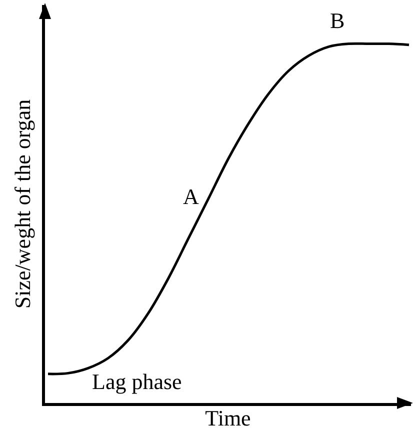 The width and height of the screenshot is (417, 439). Describe the element at coordinates (228, 418) in the screenshot. I see `x-axis-title: Time` at that location.